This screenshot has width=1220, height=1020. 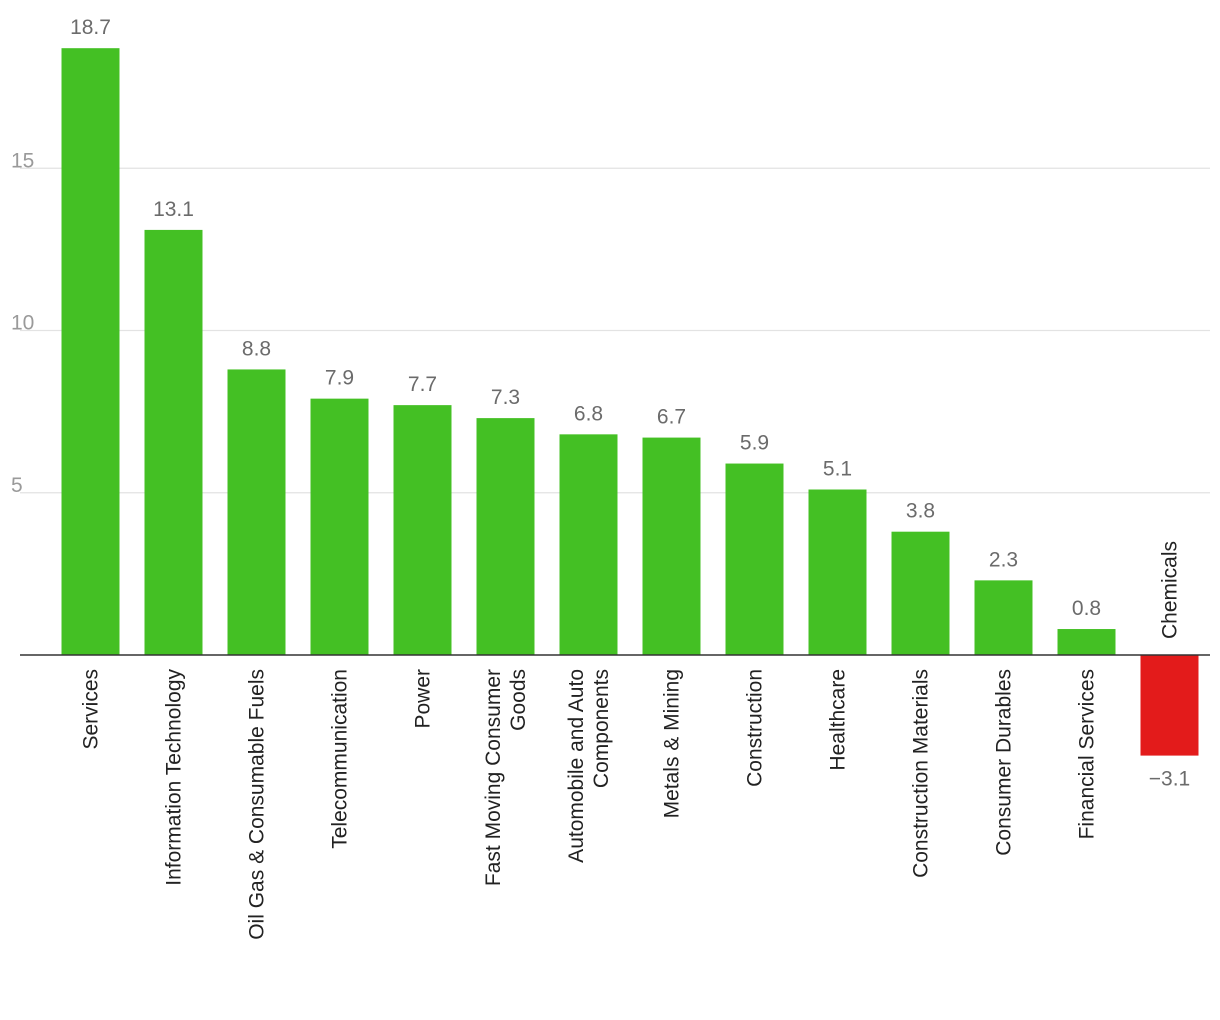 I want to click on data-label: 3.8, so click(x=920, y=511).